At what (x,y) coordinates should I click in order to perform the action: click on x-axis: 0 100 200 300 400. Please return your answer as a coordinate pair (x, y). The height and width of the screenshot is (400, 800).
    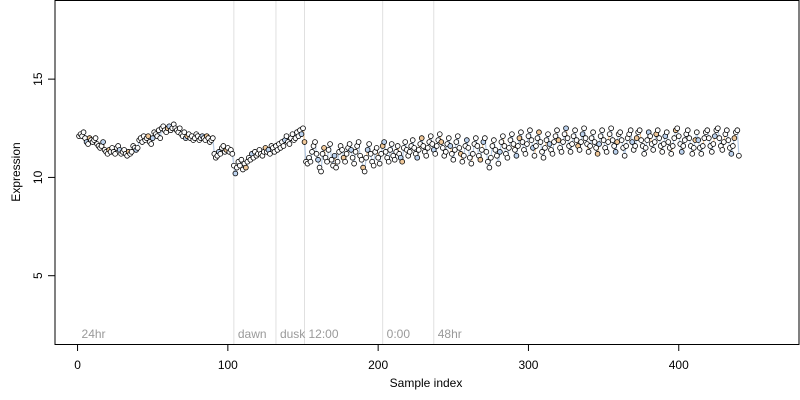
    Looking at the image, I should click on (381, 358).